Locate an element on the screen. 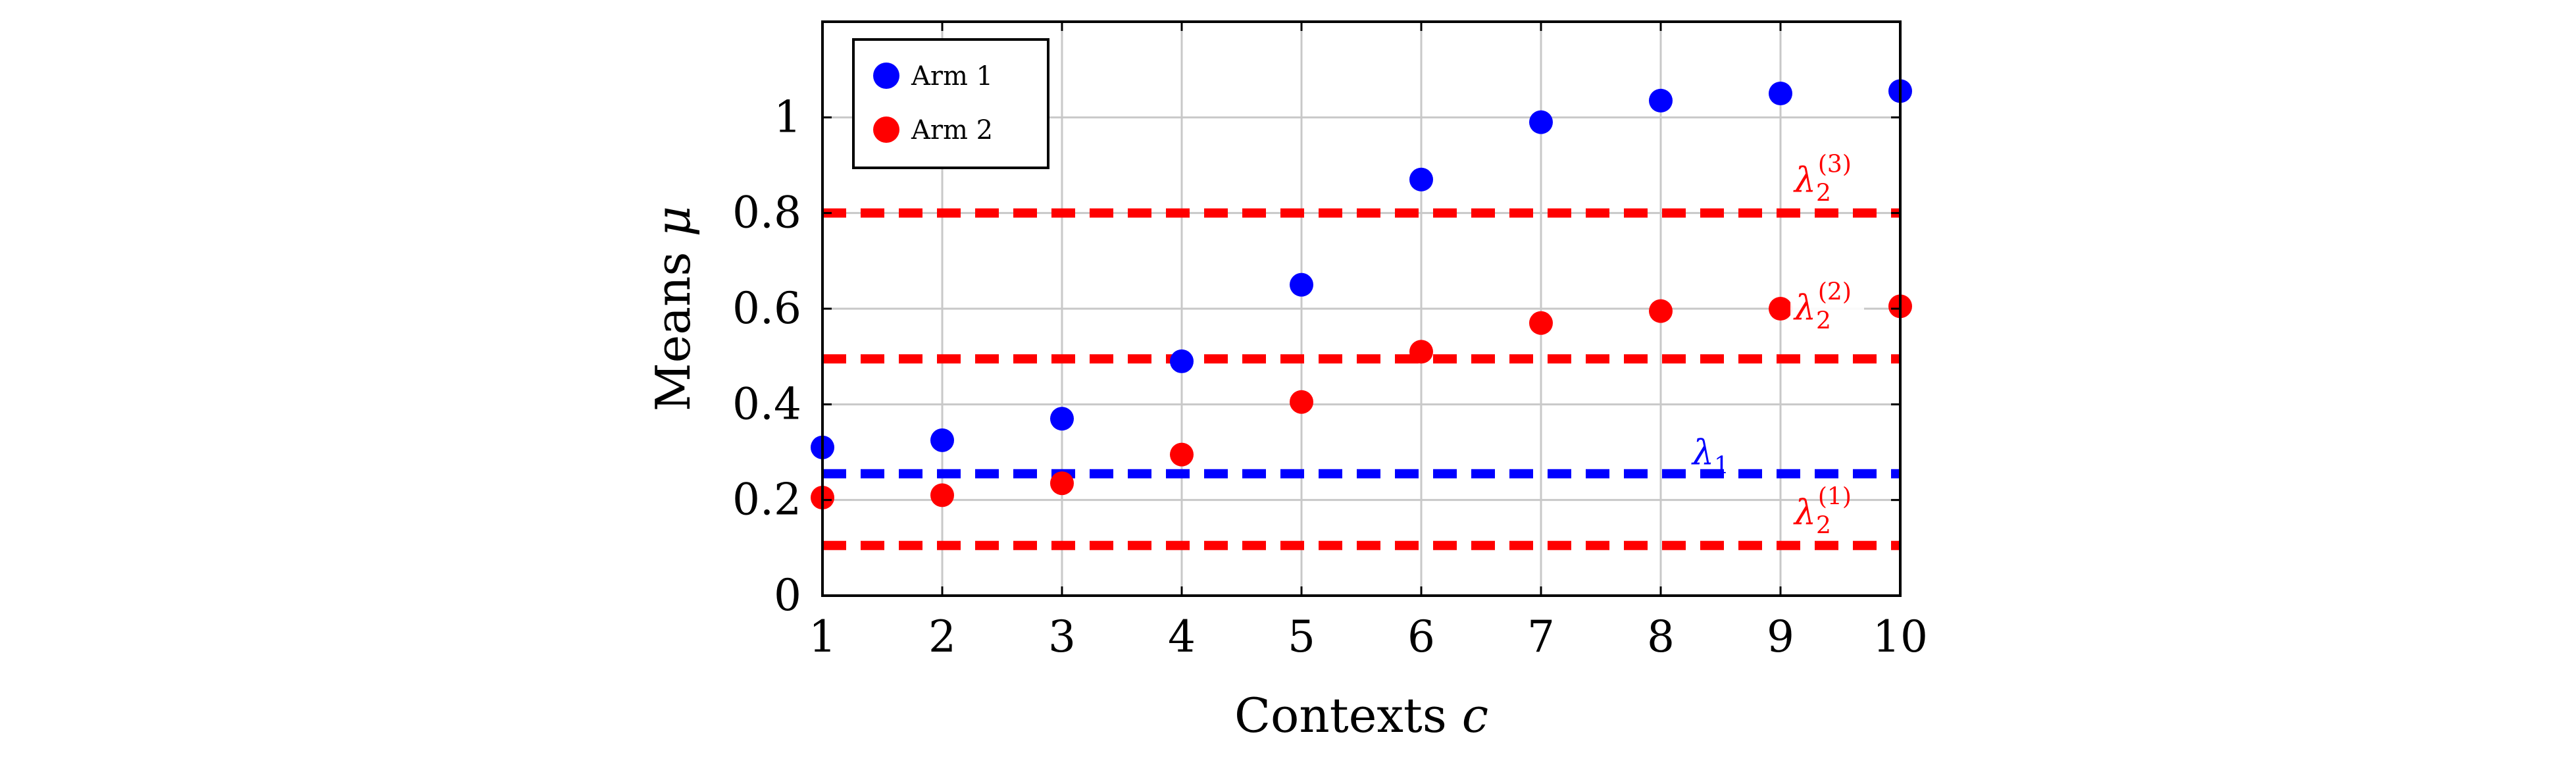 The image size is (2576, 776). threshold-label: λ1 is located at coordinates (1710, 457).